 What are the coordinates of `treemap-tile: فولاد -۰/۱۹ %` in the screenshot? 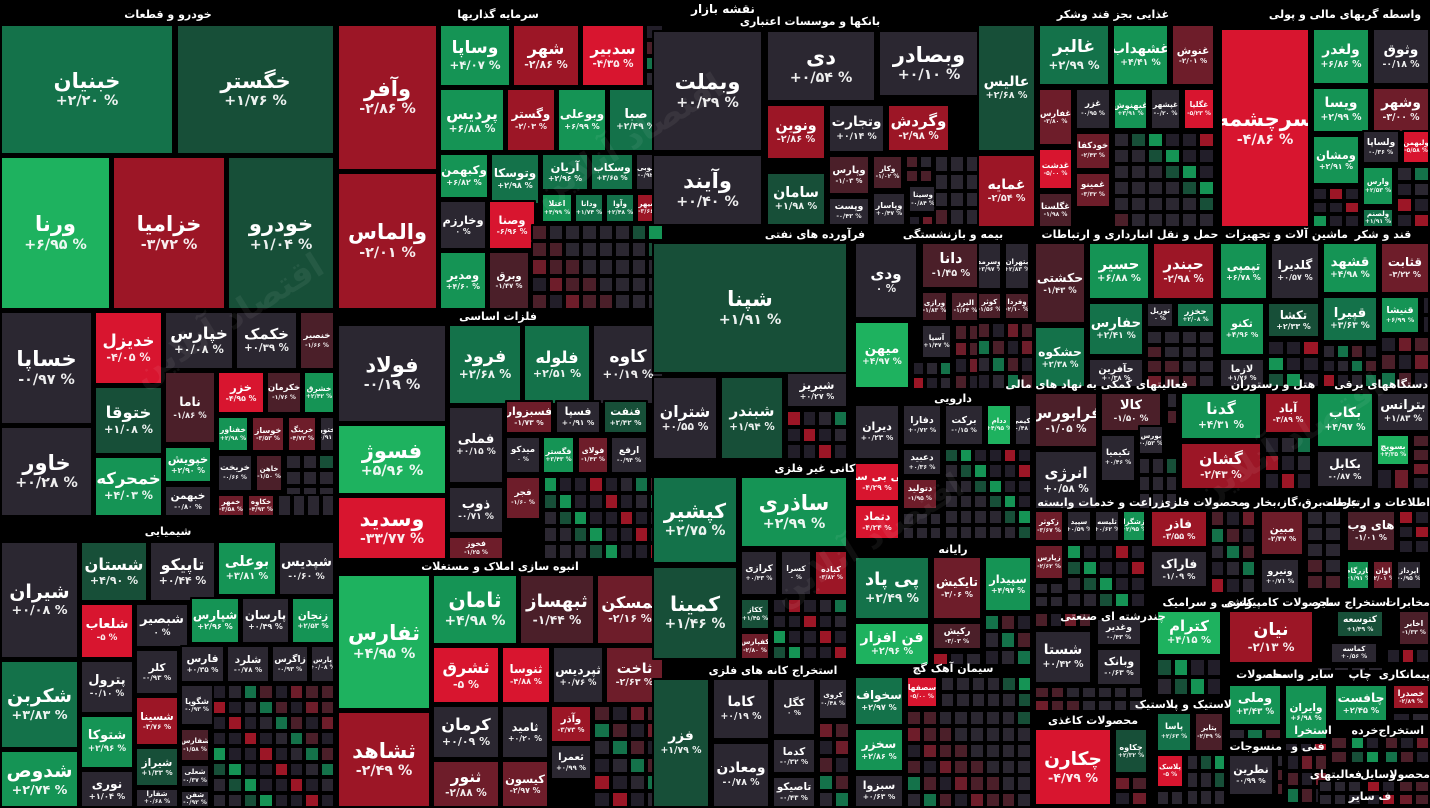 It's located at (392, 373).